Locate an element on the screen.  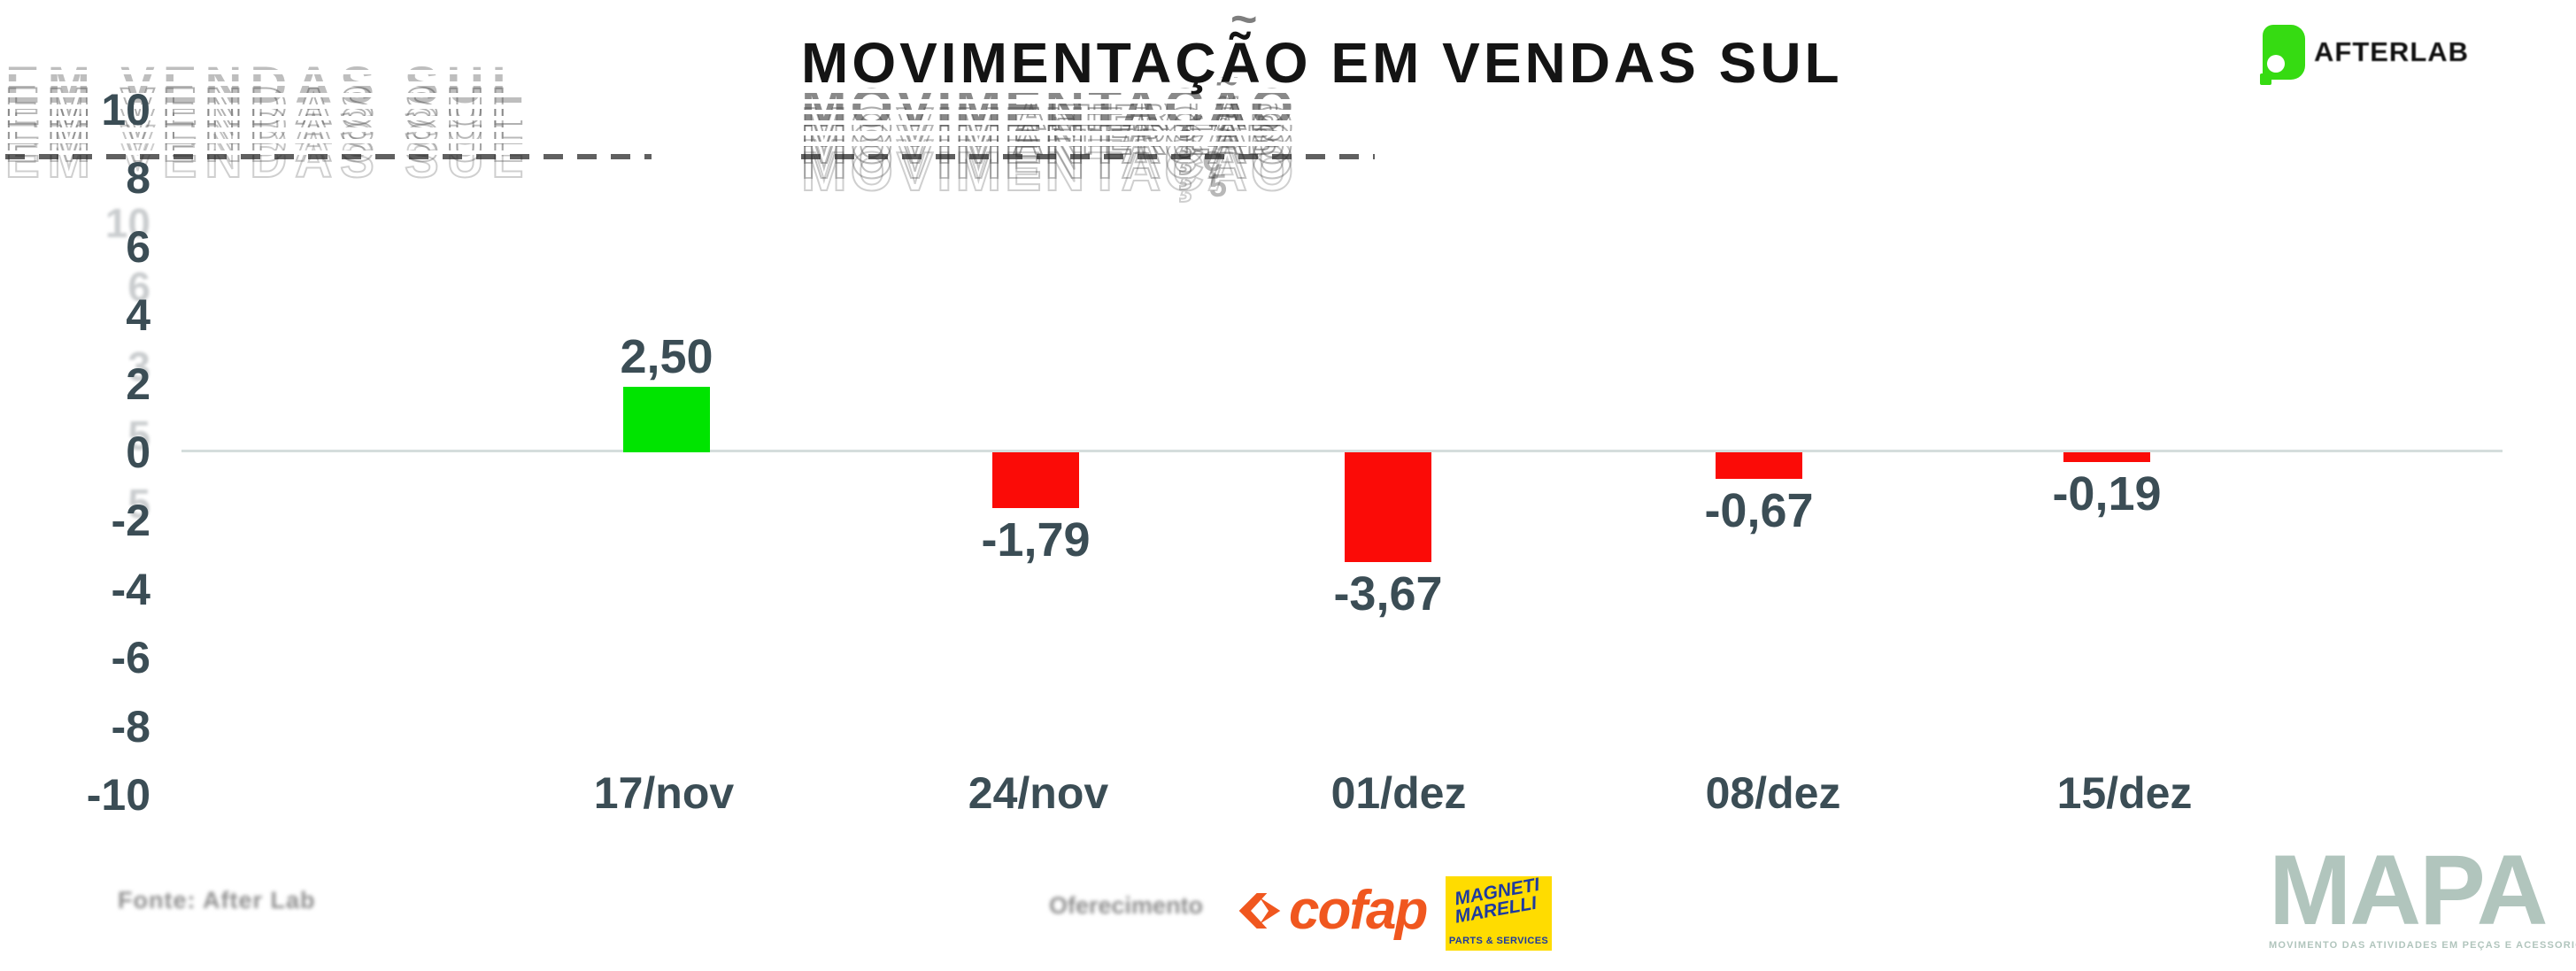
value-label-17/nov: 2,50 is located at coordinates (666, 356).